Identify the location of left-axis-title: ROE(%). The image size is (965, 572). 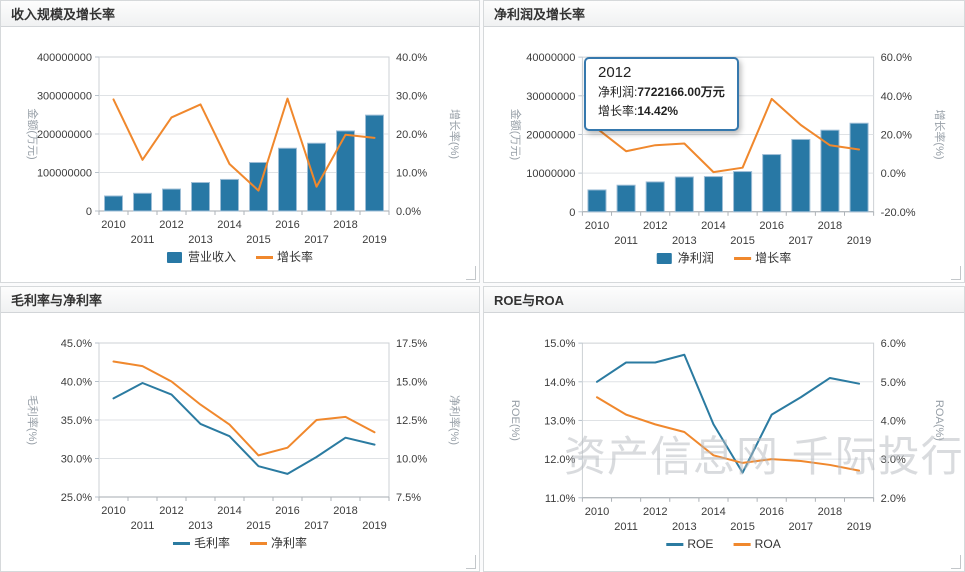
(515, 420).